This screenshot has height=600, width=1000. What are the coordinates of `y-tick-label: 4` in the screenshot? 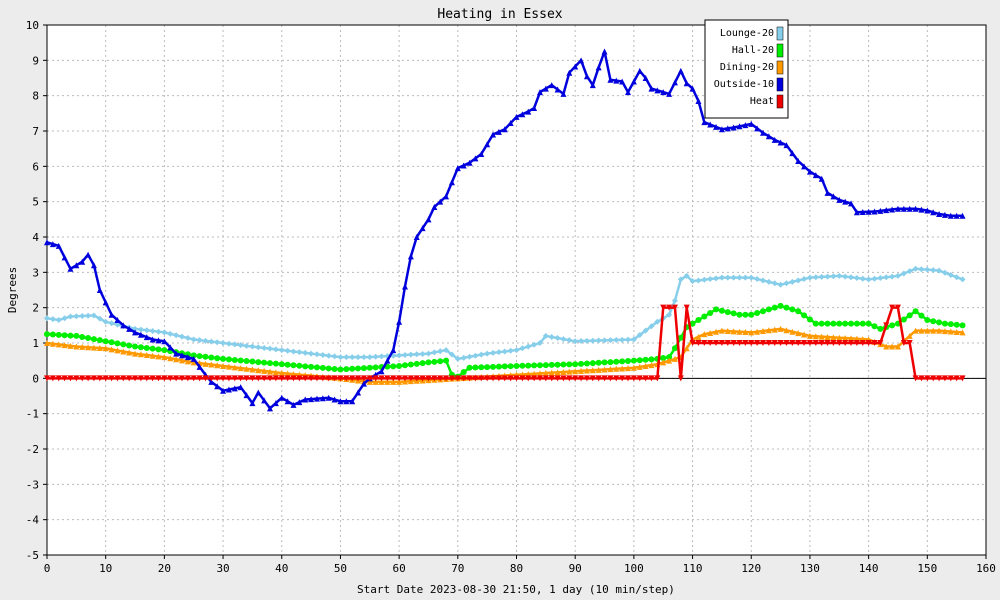 It's located at (35, 237).